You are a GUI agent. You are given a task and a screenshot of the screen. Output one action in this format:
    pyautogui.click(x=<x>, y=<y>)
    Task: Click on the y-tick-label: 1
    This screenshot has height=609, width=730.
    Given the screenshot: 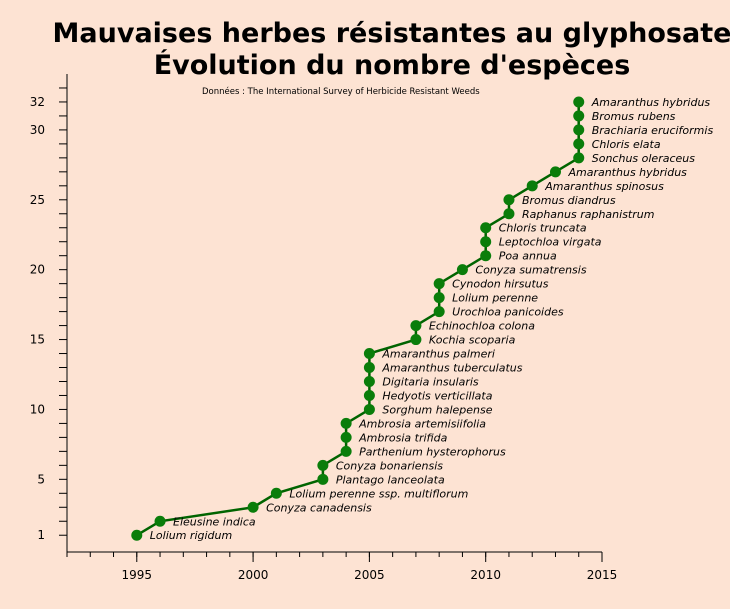 What is the action you would take?
    pyautogui.click(x=41, y=535)
    